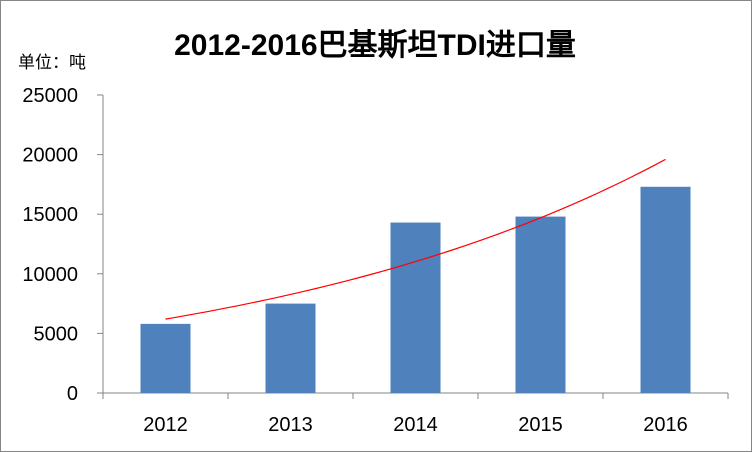 This screenshot has width=752, height=452. Describe the element at coordinates (415, 307) in the screenshot. I see `bar-2014` at that location.